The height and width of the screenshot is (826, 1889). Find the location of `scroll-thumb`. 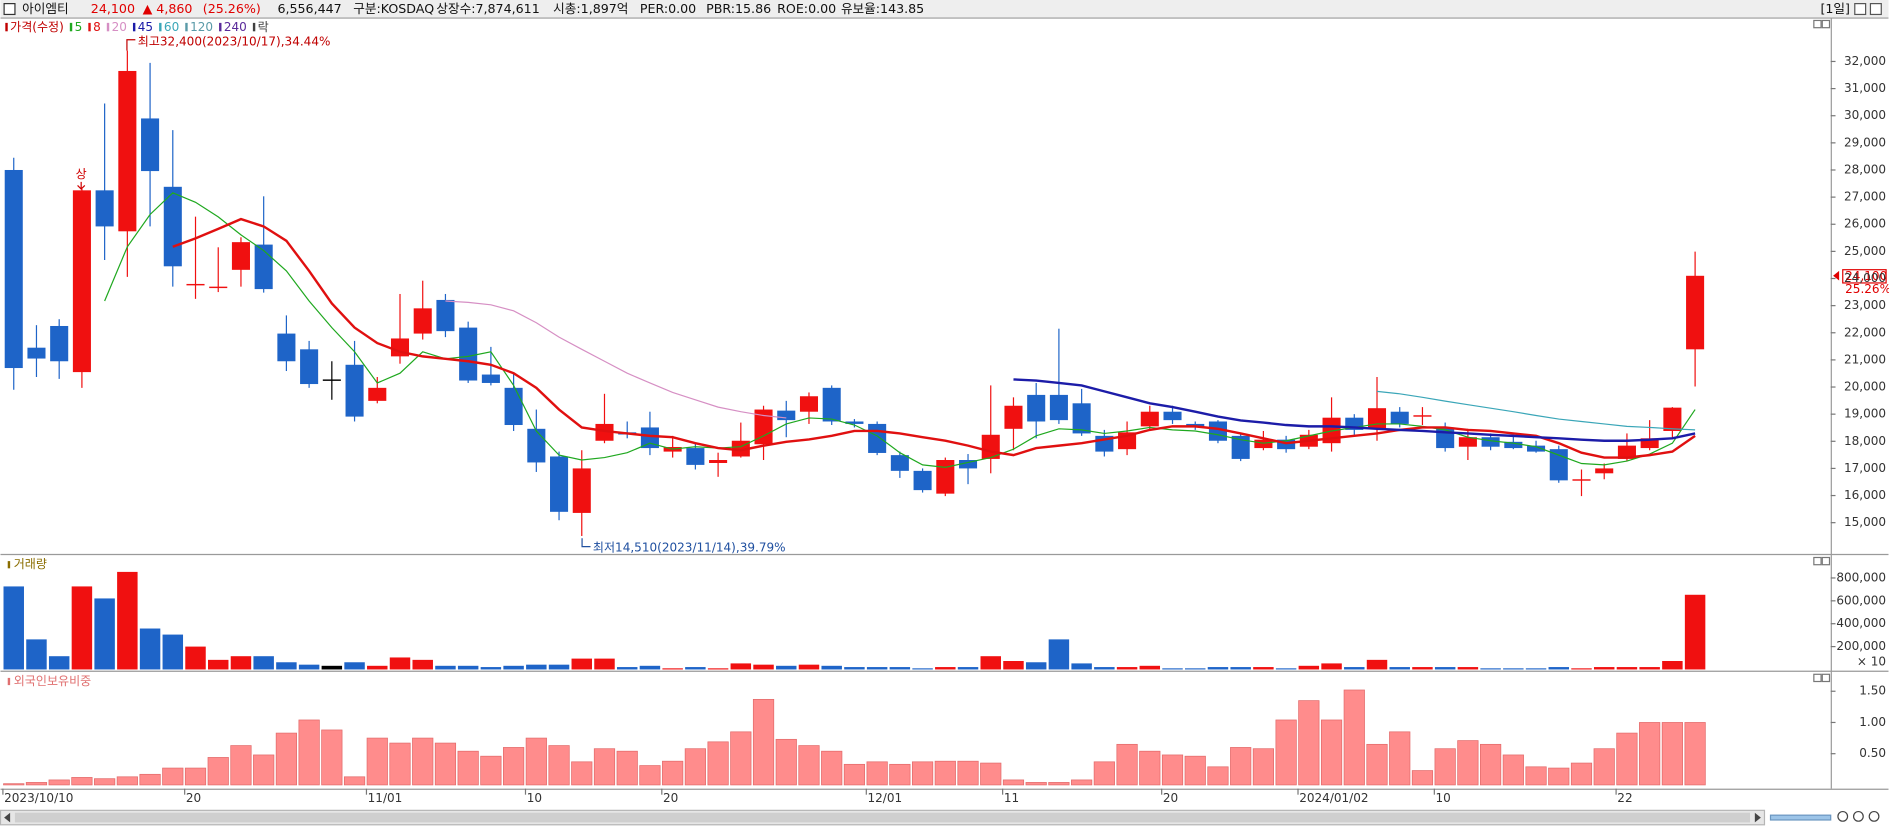

scroll-thumb is located at coordinates (882, 817).